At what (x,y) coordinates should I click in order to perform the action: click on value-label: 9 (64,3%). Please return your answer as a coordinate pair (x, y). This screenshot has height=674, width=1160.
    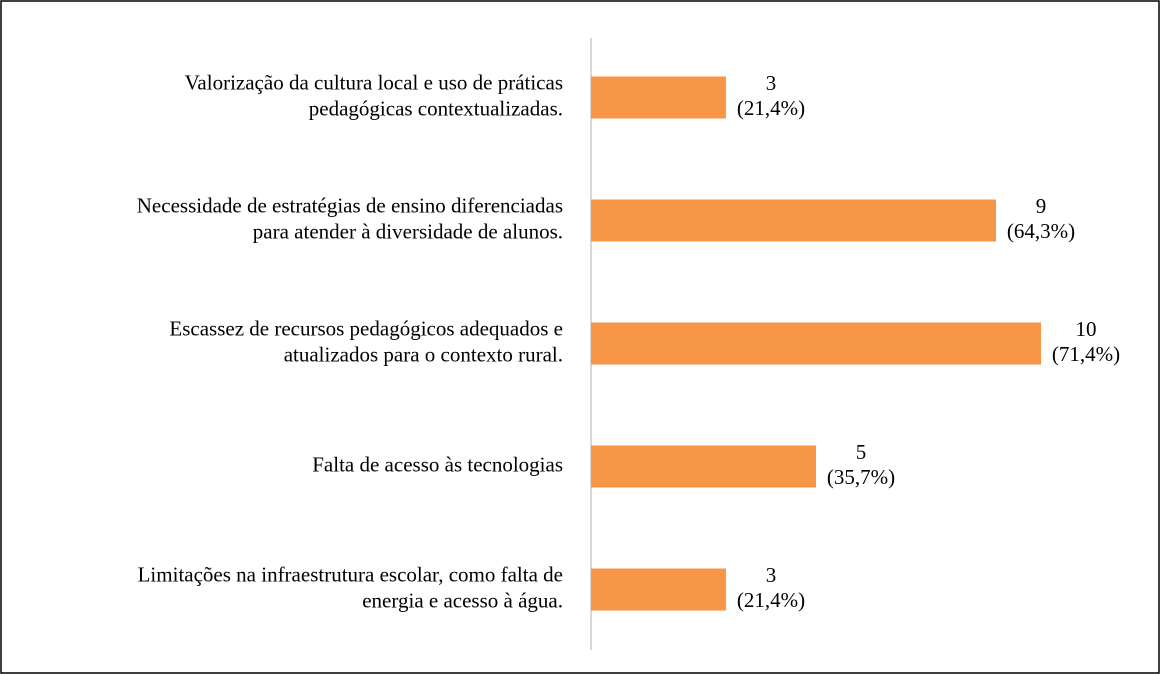
    Looking at the image, I should click on (1041, 218).